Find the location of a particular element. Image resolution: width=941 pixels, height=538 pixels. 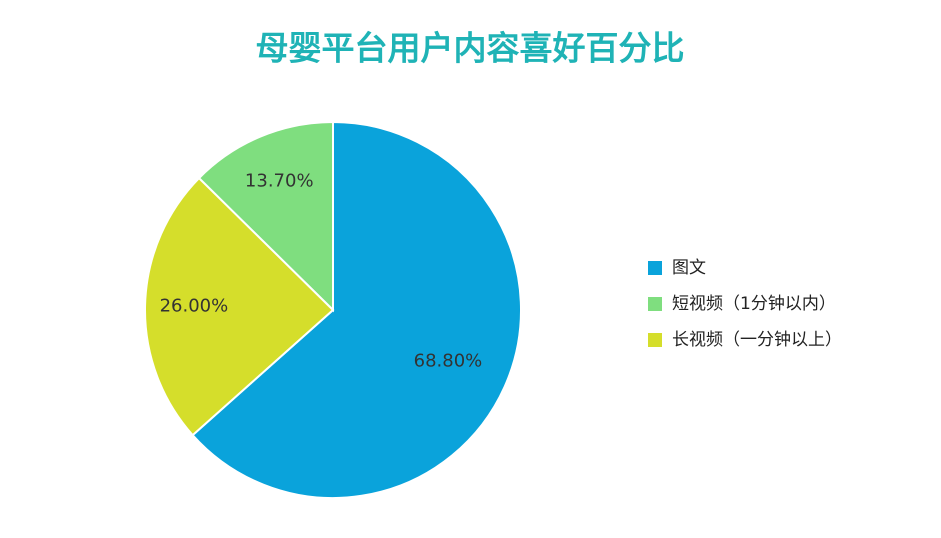

legend-label: 短视频（1分钟以内） is located at coordinates (754, 304).